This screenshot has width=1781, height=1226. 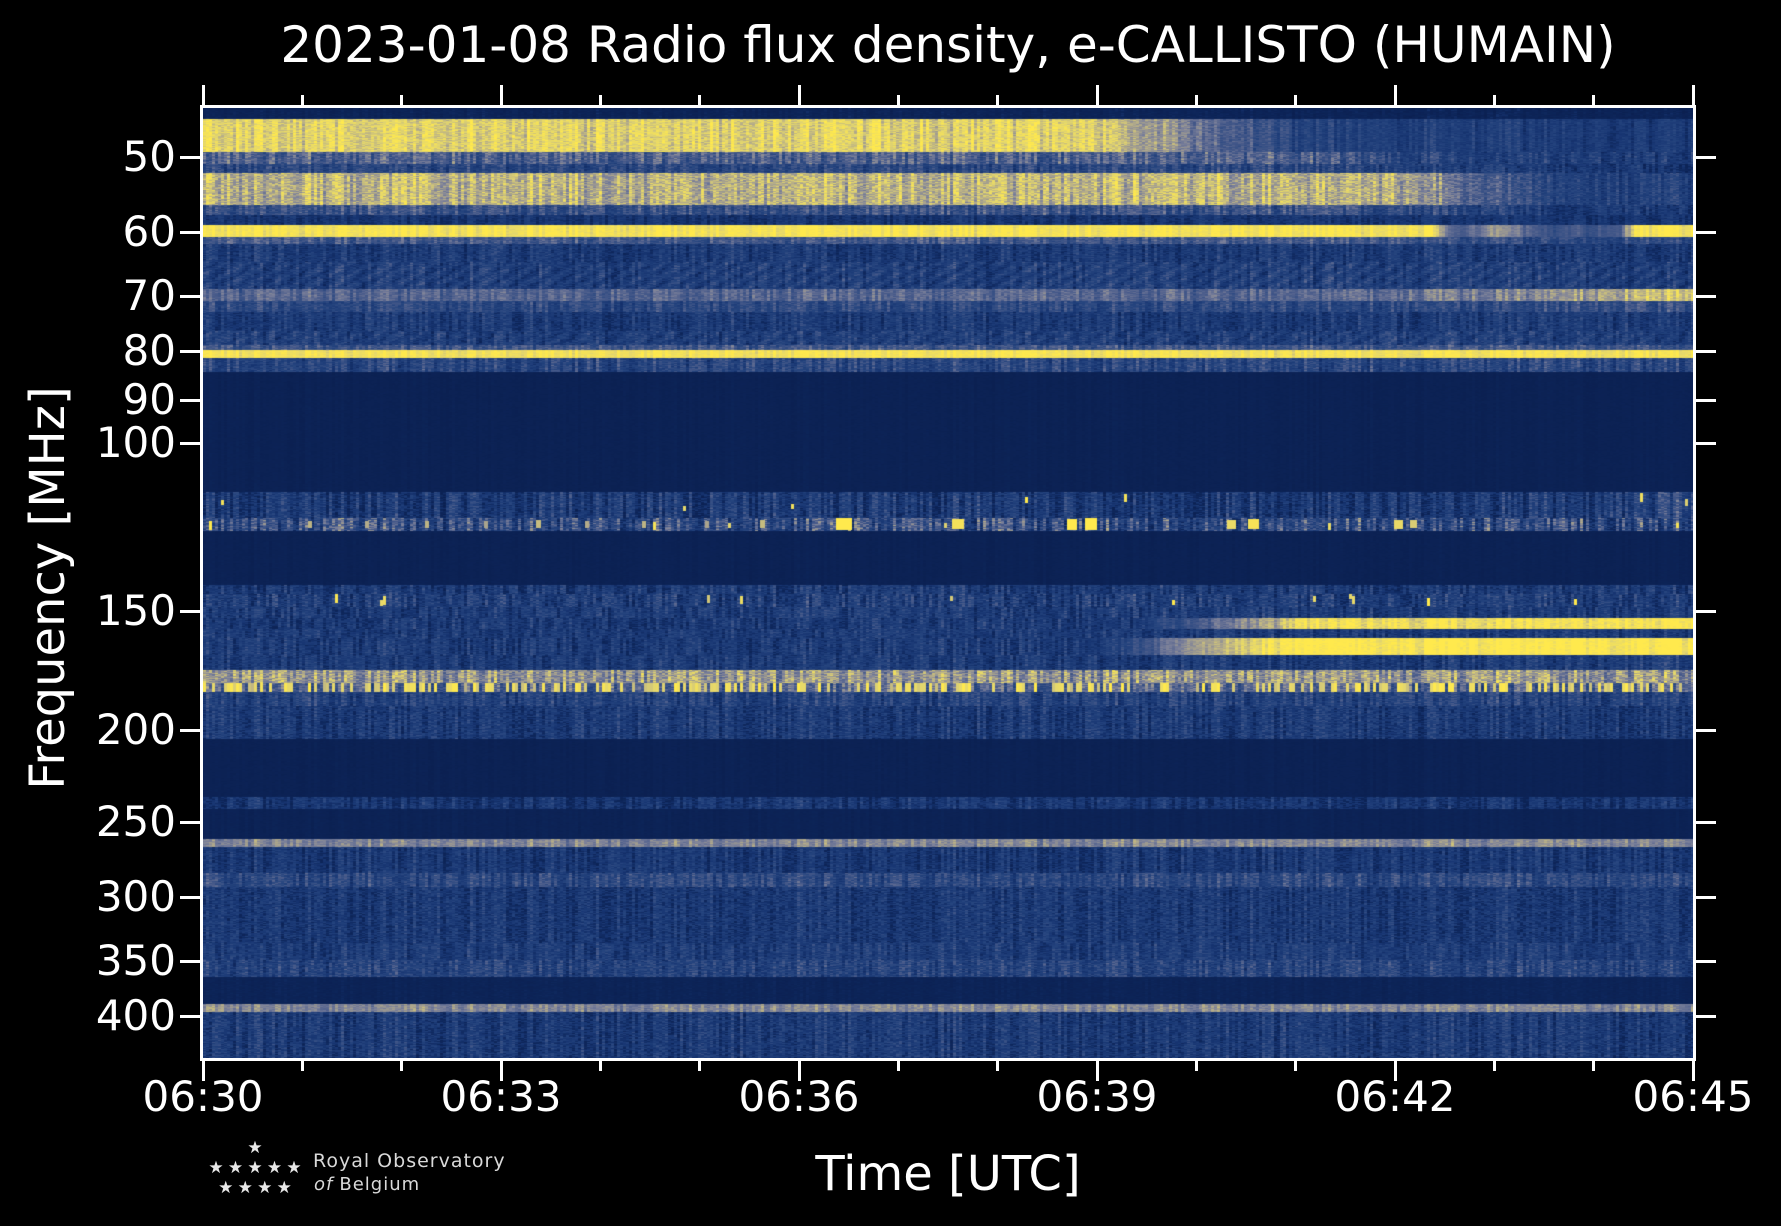 What do you see at coordinates (48, 588) in the screenshot?
I see `y-axis-label: Frequency [MHz]` at bounding box center [48, 588].